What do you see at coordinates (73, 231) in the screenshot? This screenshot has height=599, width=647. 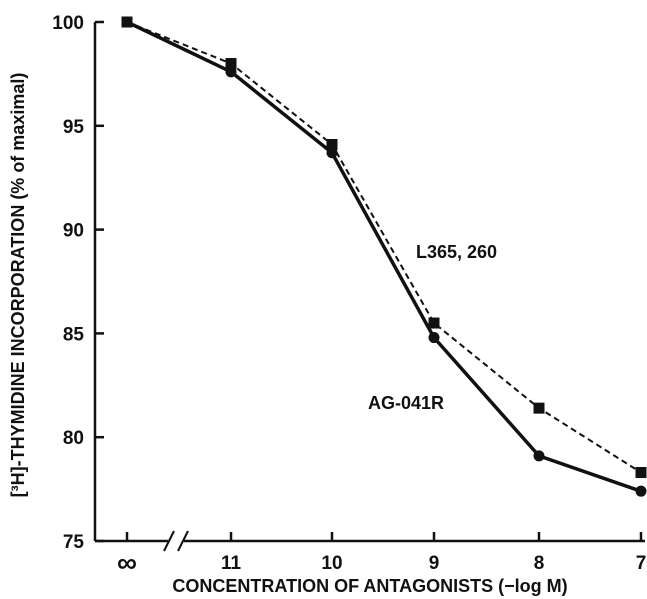 I see `y-tick-label: 90` at bounding box center [73, 231].